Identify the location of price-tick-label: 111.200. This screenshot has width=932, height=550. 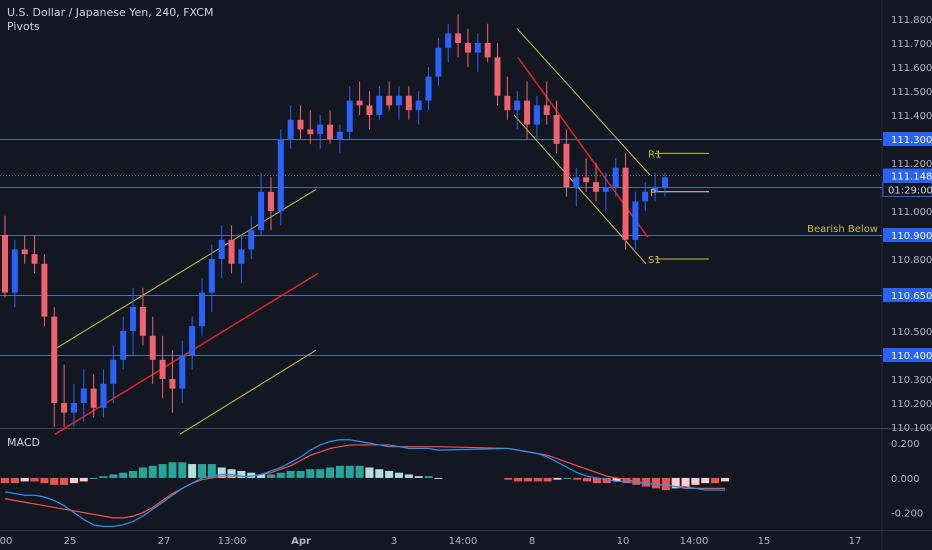
(911, 164).